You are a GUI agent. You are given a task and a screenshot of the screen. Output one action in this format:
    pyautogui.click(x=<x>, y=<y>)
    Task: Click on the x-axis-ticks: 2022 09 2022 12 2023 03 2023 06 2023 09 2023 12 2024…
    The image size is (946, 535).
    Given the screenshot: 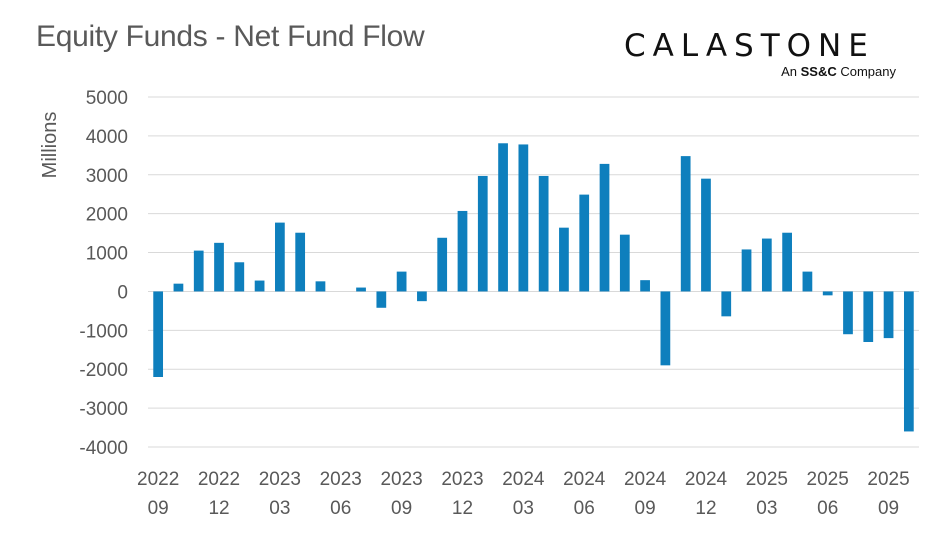 What is the action you would take?
    pyautogui.click(x=523, y=494)
    